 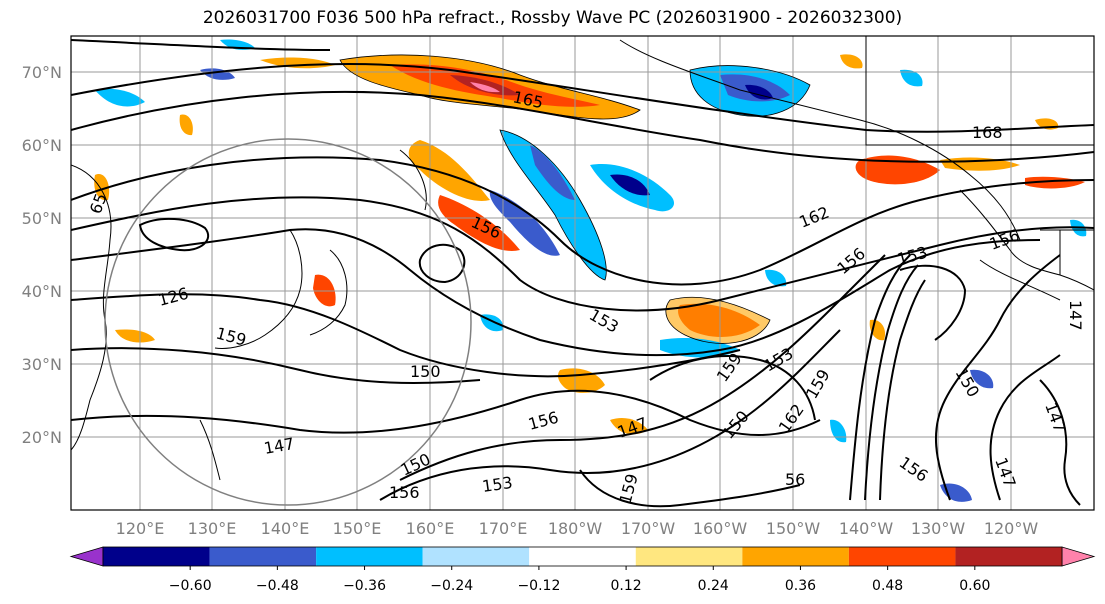 What do you see at coordinates (212, 528) in the screenshot?
I see `lon-tick-label: 130°E` at bounding box center [212, 528].